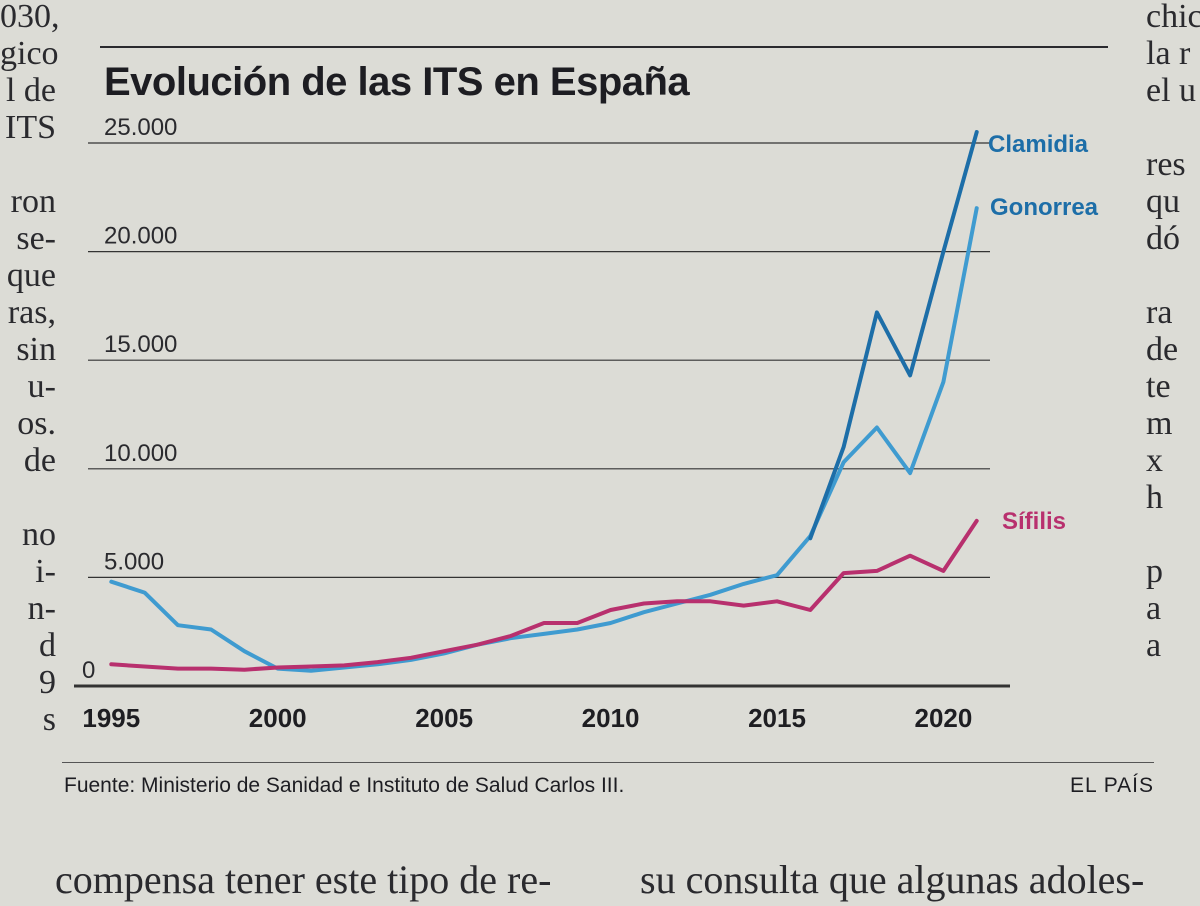 This screenshot has width=1200, height=906. What do you see at coordinates (36, 238) in the screenshot?
I see `column-line: se-` at bounding box center [36, 238].